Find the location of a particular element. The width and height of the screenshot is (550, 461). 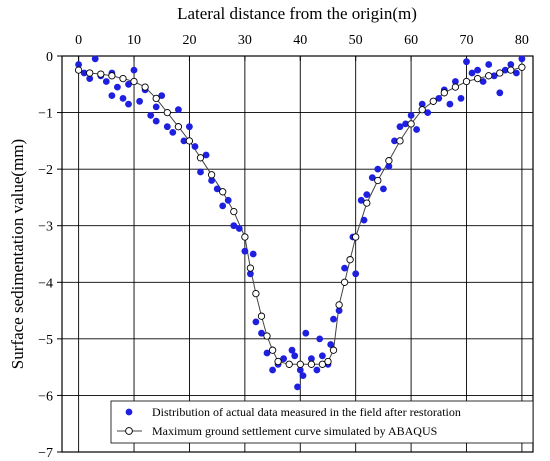

x-tick-label: 60 is located at coordinates (411, 40).